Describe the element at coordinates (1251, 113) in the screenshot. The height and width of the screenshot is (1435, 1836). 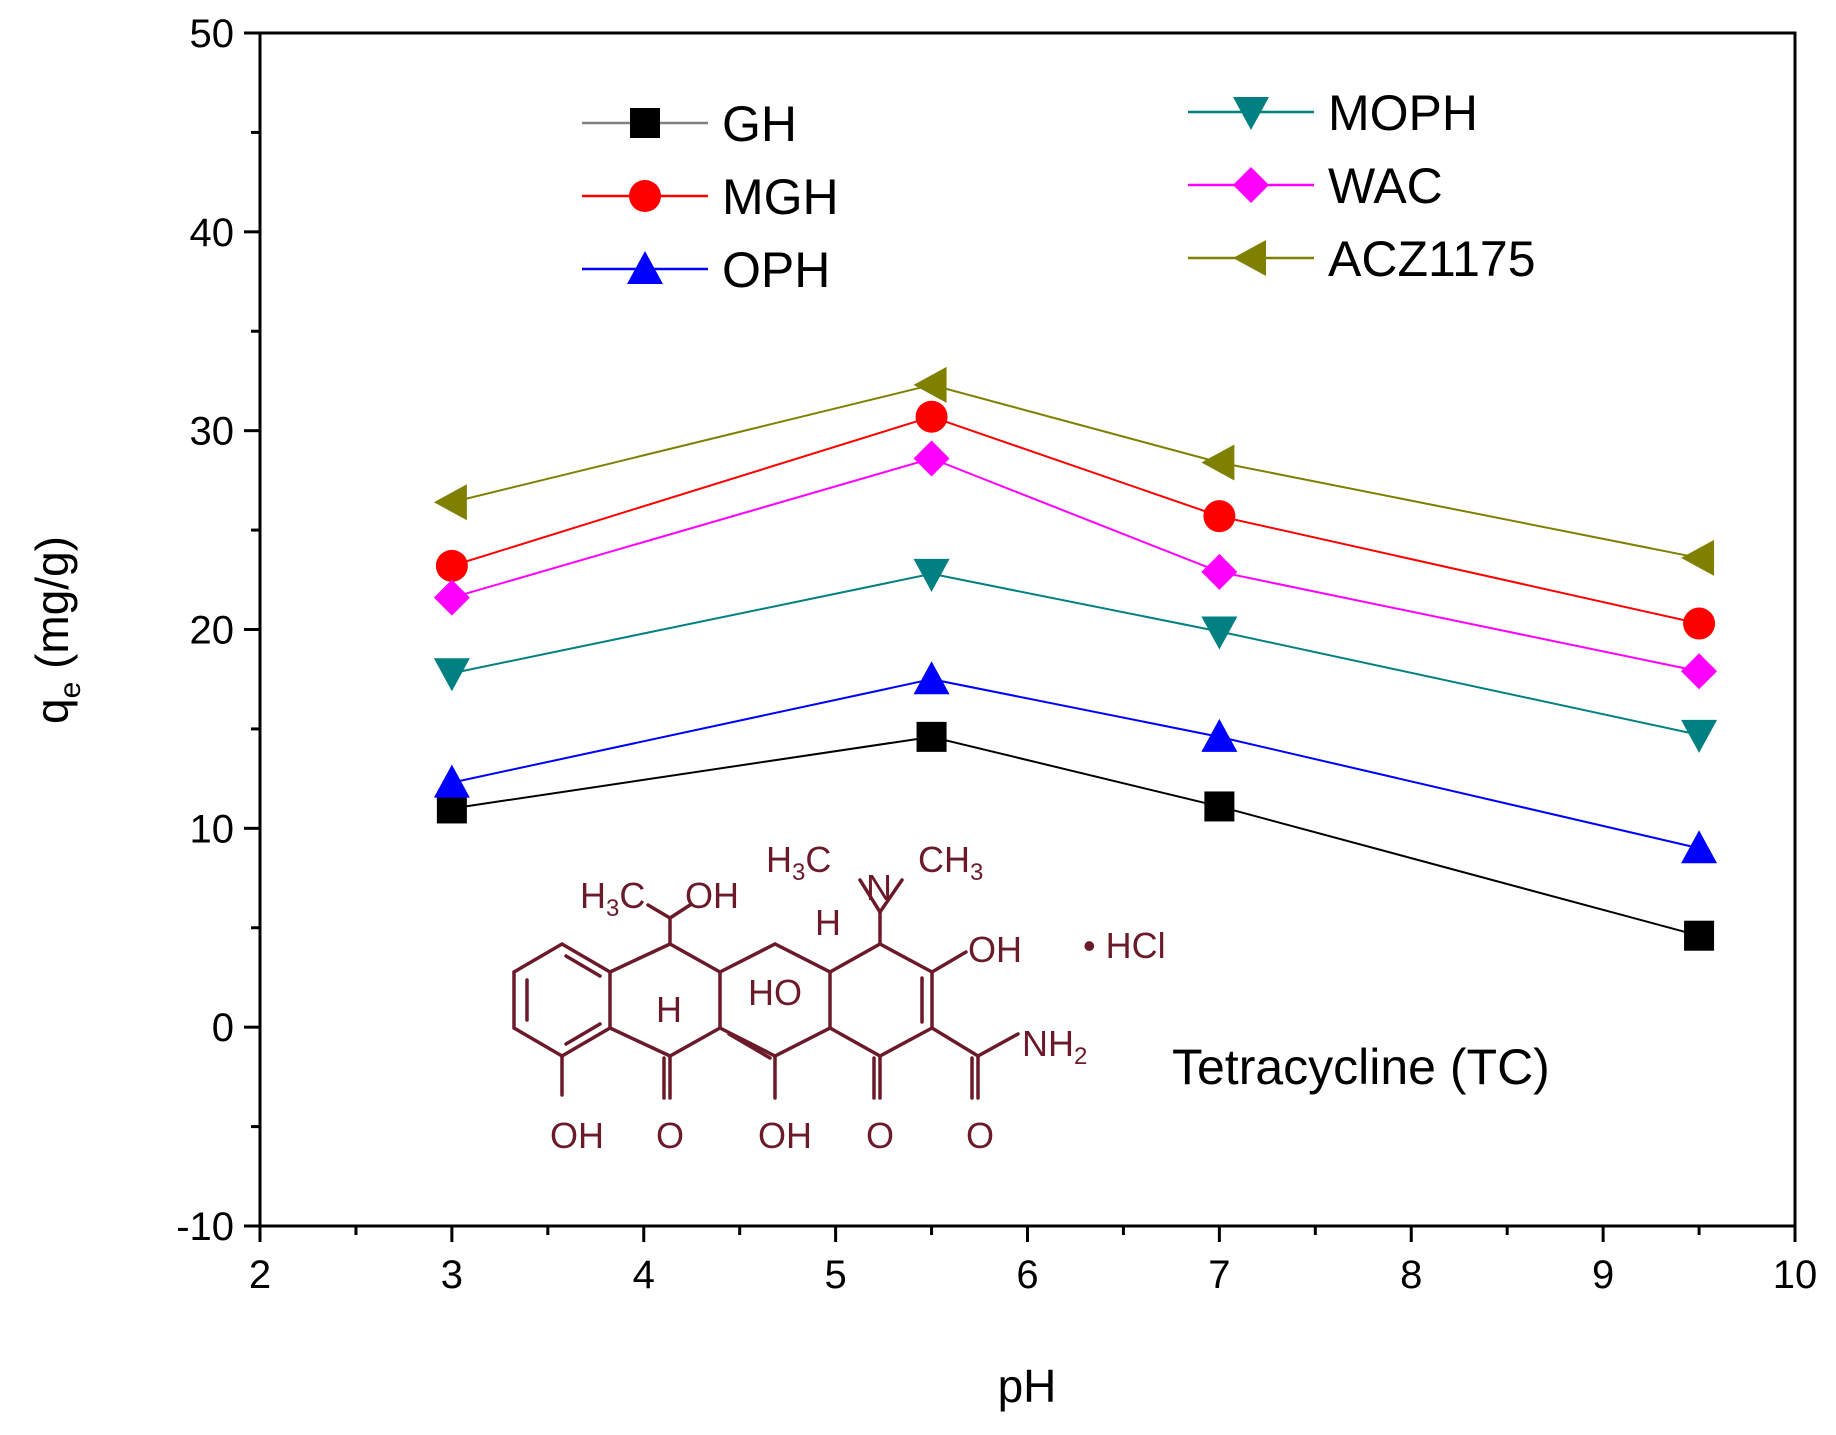
I see `legend-marker-moph` at that location.